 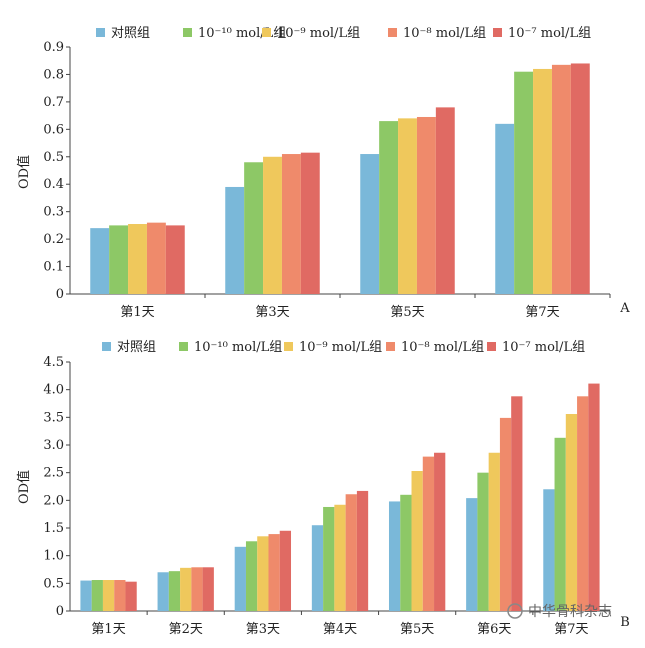 What do you see at coordinates (24, 172) in the screenshot?
I see `y-axis-label: OD值` at bounding box center [24, 172].